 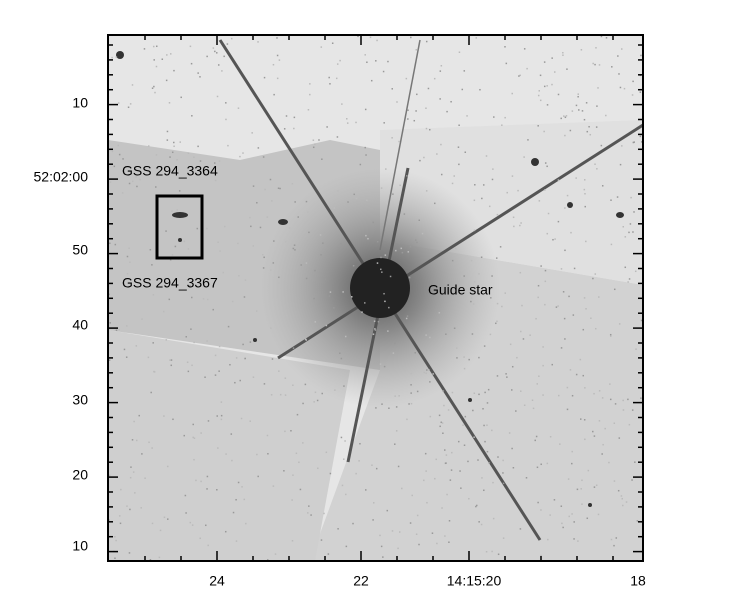 I want to click on y-tick-label: 10, so click(x=80, y=103).